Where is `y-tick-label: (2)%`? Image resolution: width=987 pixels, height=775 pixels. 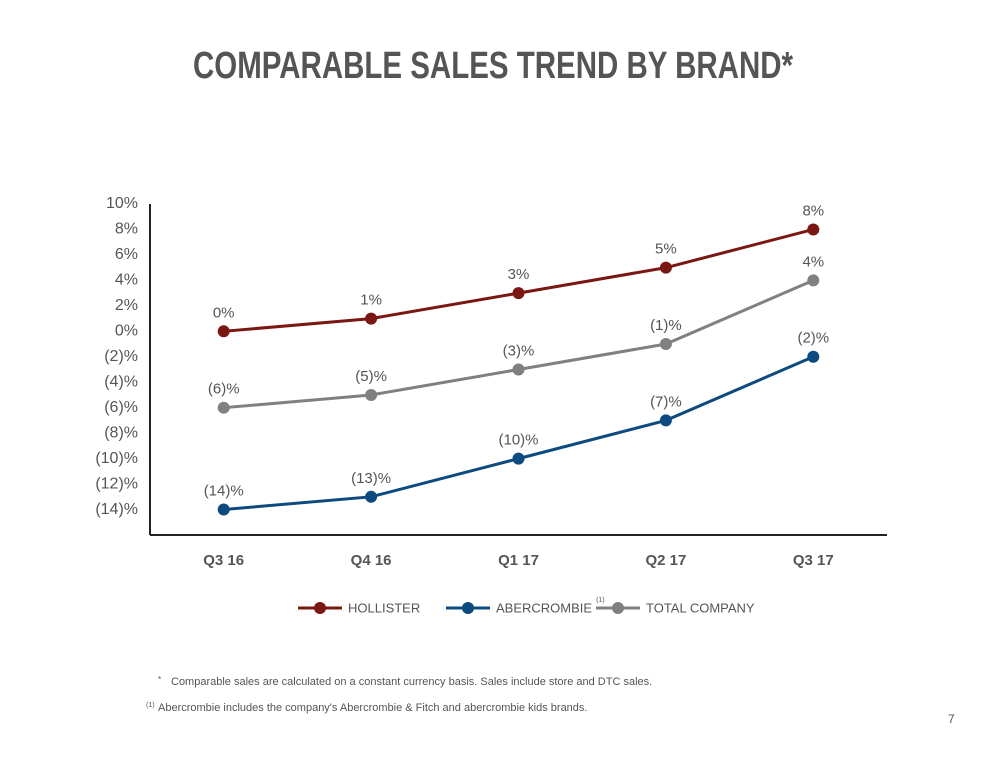
y-tick-label: (2)% is located at coordinates (121, 356).